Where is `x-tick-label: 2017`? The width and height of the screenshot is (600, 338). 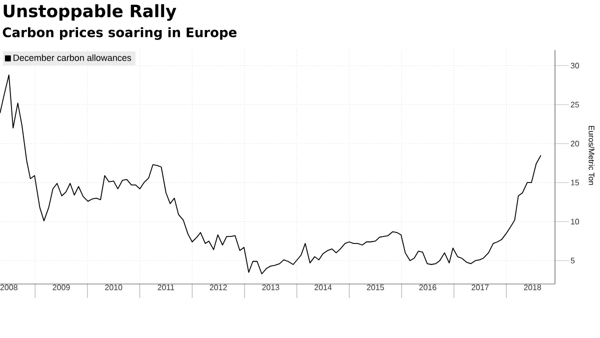
x-tick-label: 2017 is located at coordinates (480, 287).